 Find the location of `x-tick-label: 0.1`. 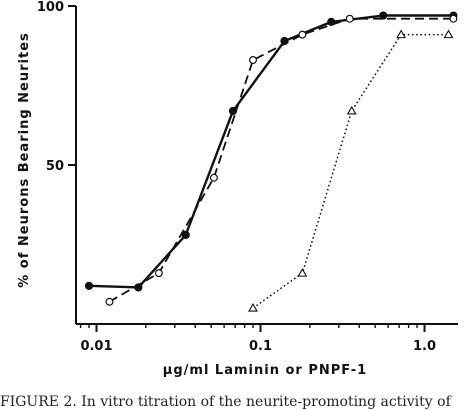

x-tick-label: 0.1 is located at coordinates (260, 346).